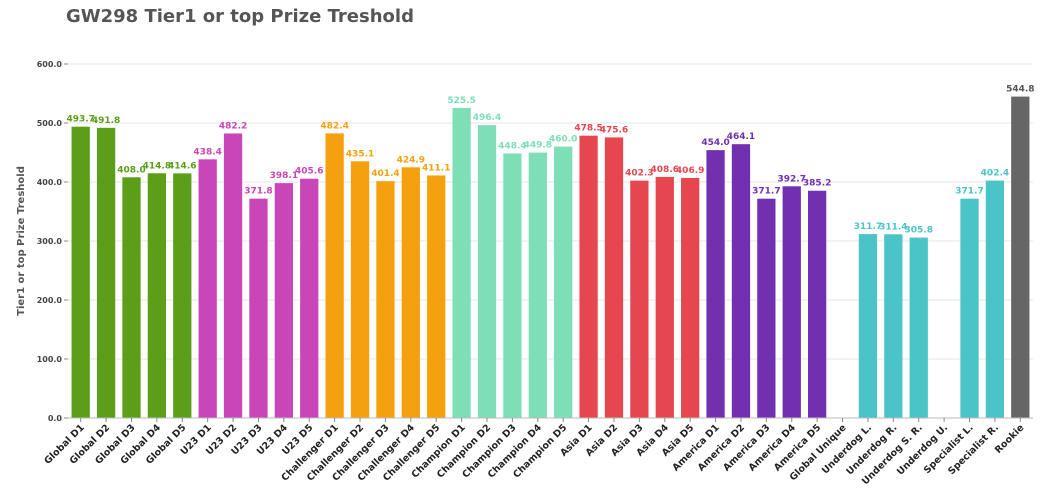 The image size is (1051, 493). I want to click on value-label: 401.4, so click(385, 174).